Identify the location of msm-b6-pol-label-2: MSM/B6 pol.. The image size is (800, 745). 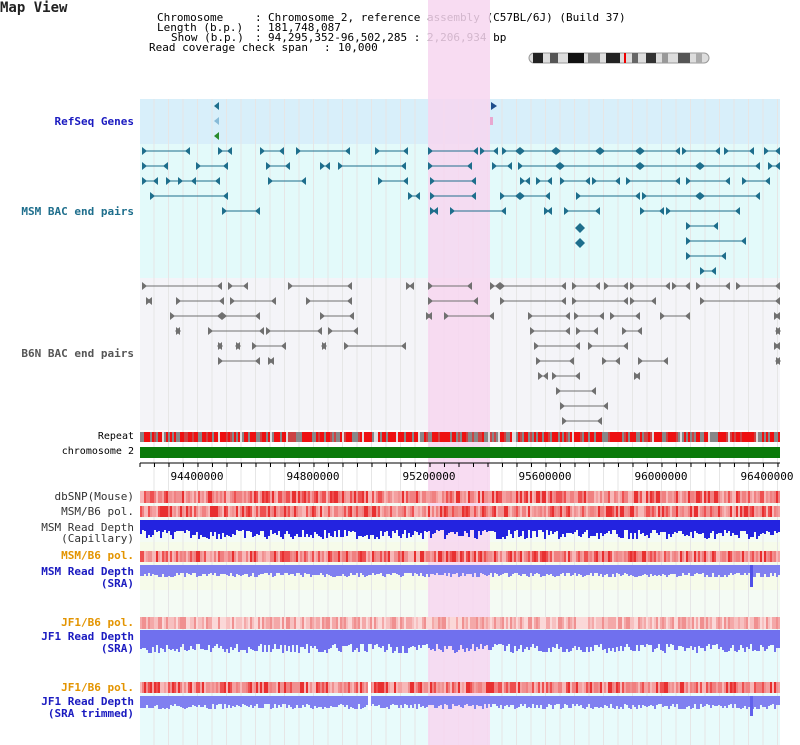
(97, 555).